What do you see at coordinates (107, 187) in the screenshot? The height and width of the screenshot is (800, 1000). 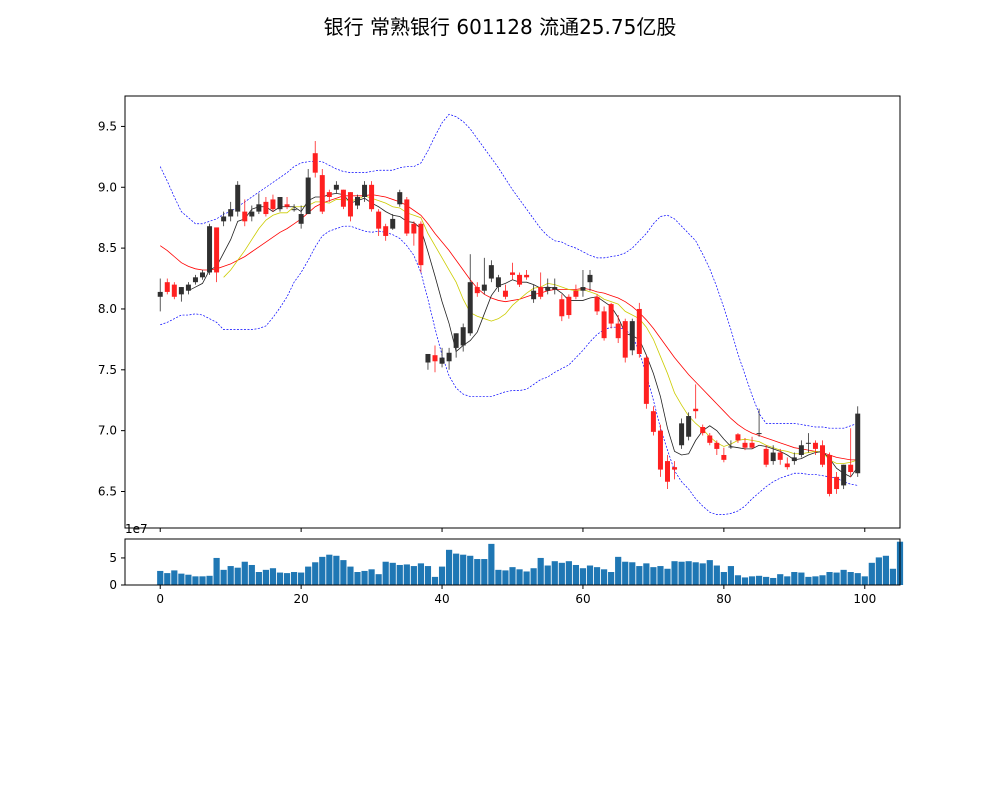 I see `price-tick-label: 9.0` at bounding box center [107, 187].